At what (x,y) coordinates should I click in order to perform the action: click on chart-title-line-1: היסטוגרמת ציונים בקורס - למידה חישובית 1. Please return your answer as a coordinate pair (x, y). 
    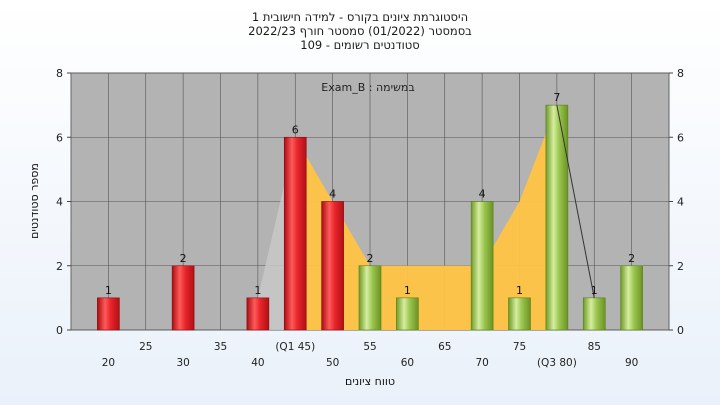
    Looking at the image, I should click on (360, 17).